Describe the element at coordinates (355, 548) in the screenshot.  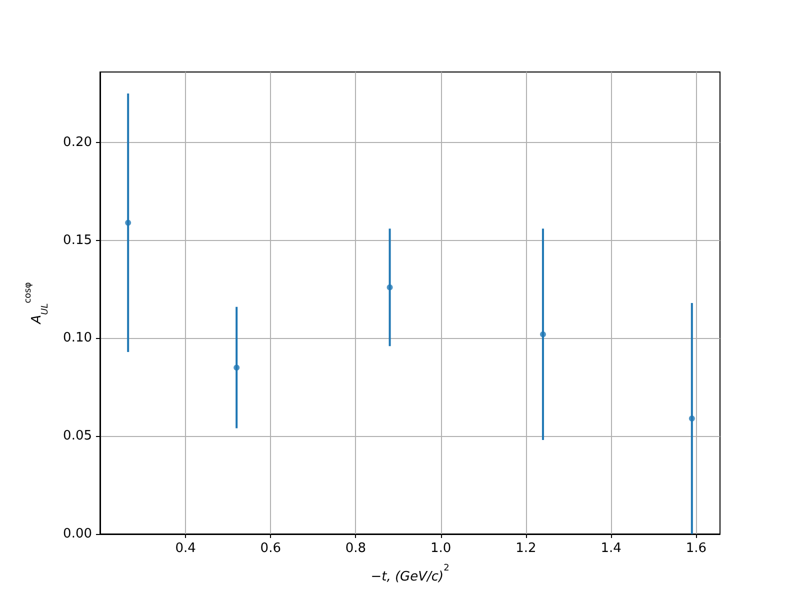
I see `x-tick-label: 0.8` at that location.